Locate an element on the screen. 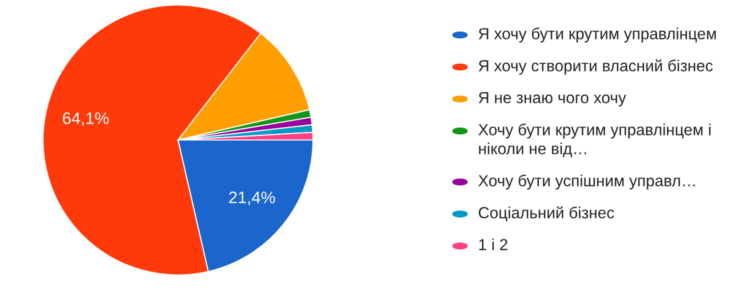 Image resolution: width=749 pixels, height=300 pixels. legend-label: Соціальний бізнес is located at coordinates (546, 214).